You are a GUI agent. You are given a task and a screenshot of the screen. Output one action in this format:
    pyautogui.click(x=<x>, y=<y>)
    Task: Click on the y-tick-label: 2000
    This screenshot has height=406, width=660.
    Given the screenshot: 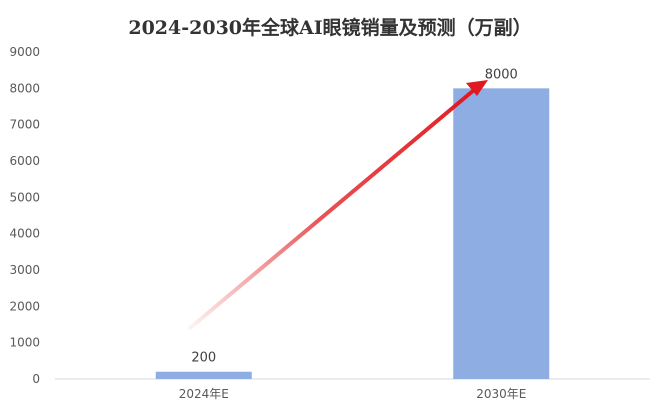 What is the action you would take?
    pyautogui.click(x=24, y=306)
    